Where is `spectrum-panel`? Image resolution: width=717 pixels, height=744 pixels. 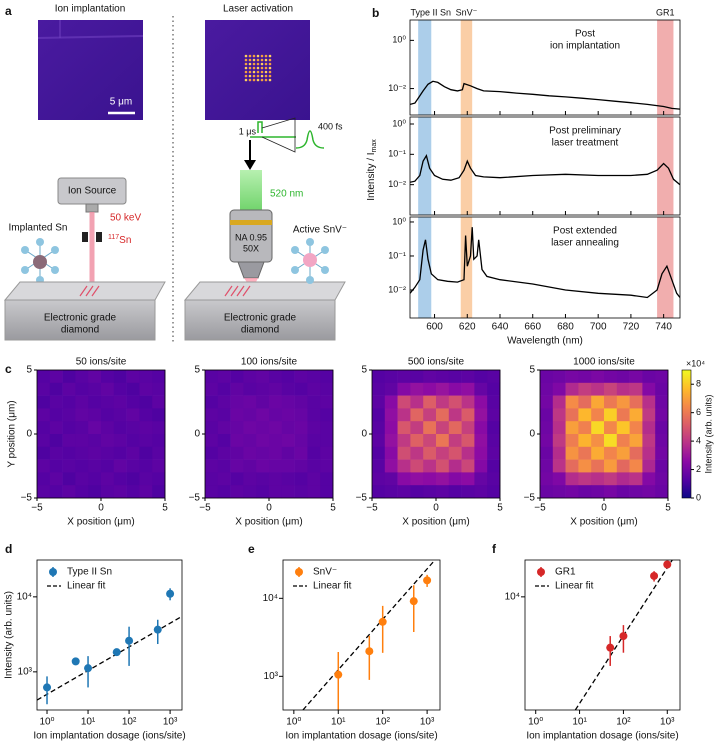
spectrum-panel is located at coordinates (545, 67).